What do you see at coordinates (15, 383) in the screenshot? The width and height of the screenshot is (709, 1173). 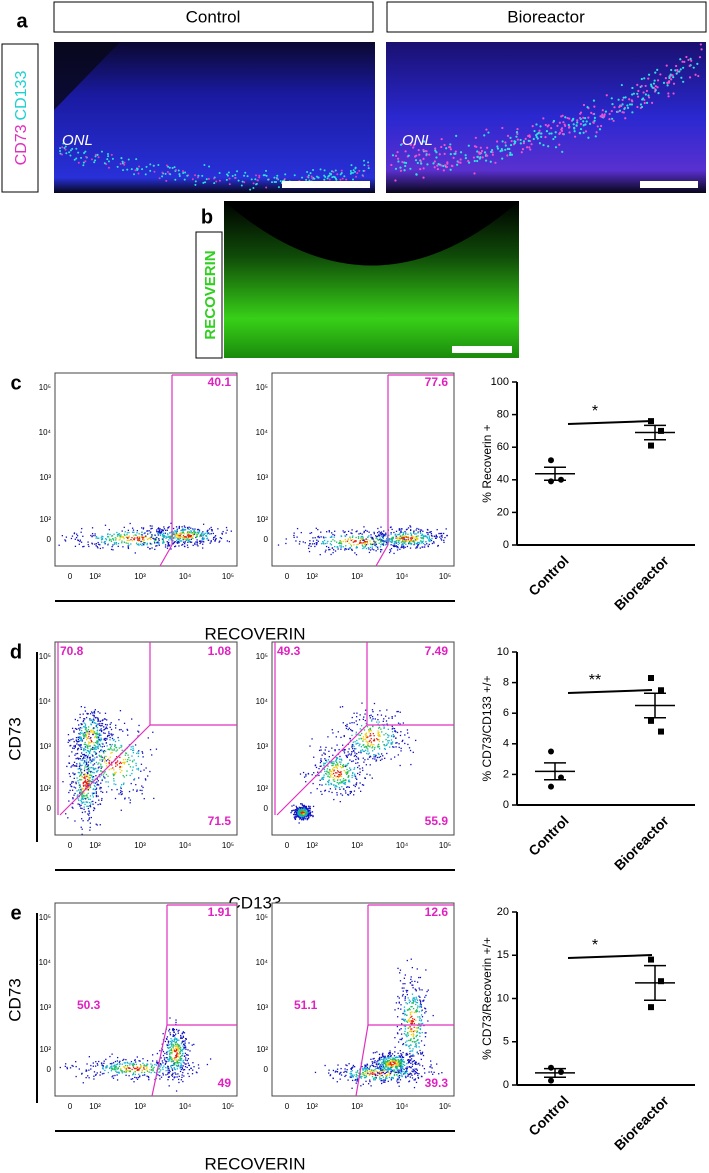 I see `panel-letter: c` at bounding box center [15, 383].